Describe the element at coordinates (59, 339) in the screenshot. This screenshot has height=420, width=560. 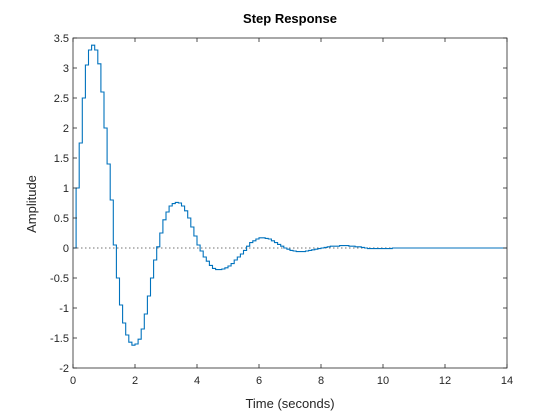
I see `y-tick-label: -1.5` at that location.